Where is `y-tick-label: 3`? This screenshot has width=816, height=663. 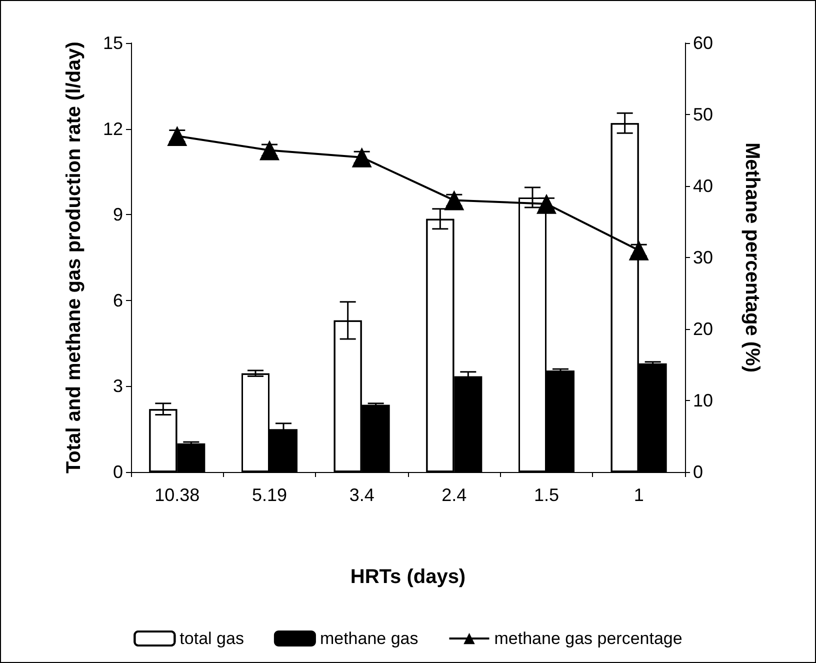
y-tick-label: 3 is located at coordinates (117, 386).